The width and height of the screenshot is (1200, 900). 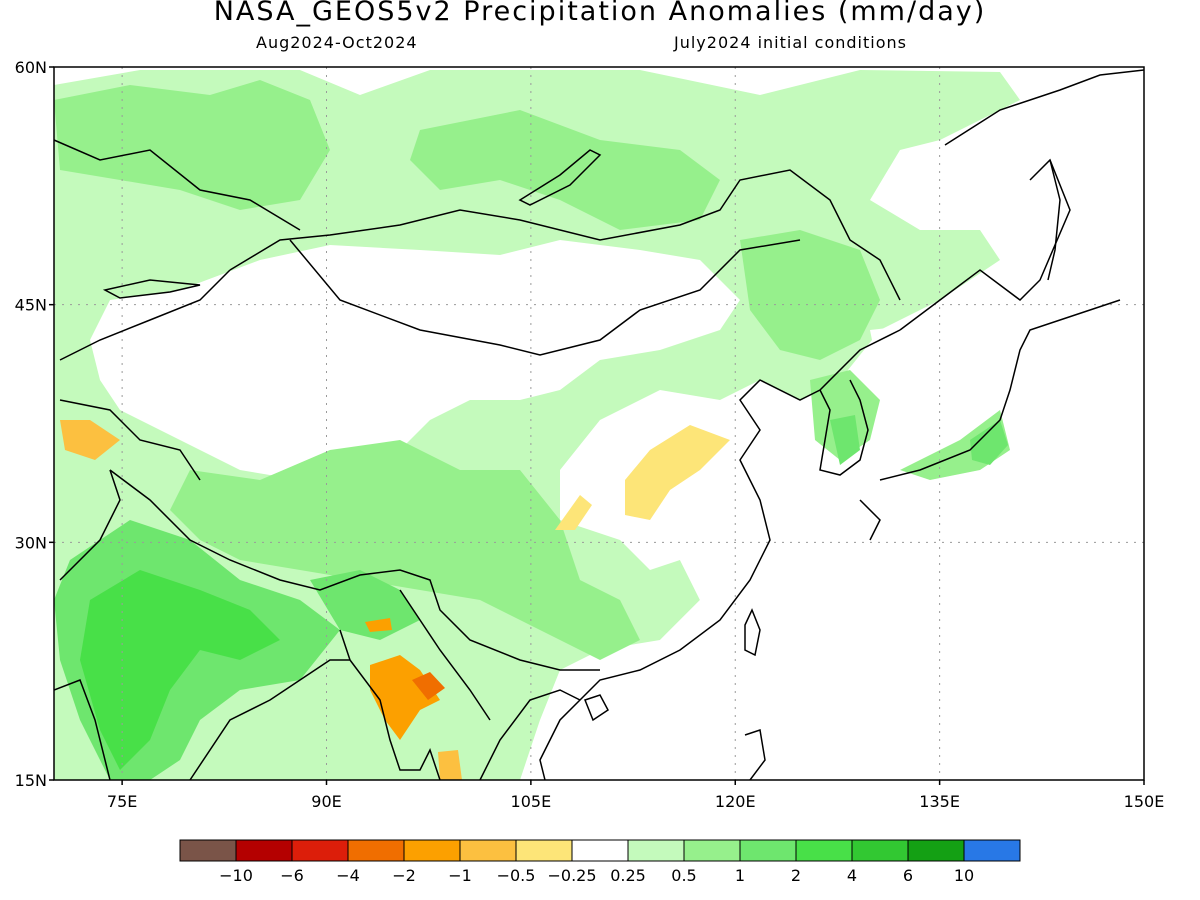 I want to click on lat-label: 45N, so click(x=31, y=305).